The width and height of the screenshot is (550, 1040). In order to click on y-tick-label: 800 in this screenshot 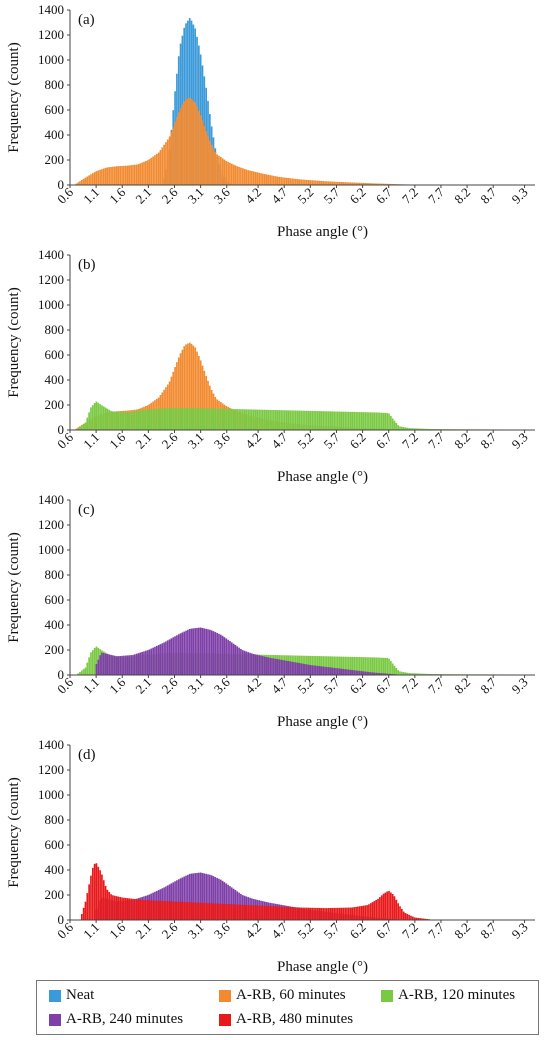, I will do `click(55, 329)`.